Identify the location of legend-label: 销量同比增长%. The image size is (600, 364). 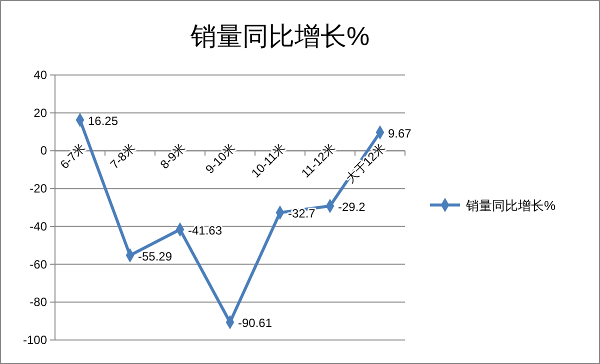
(510, 205).